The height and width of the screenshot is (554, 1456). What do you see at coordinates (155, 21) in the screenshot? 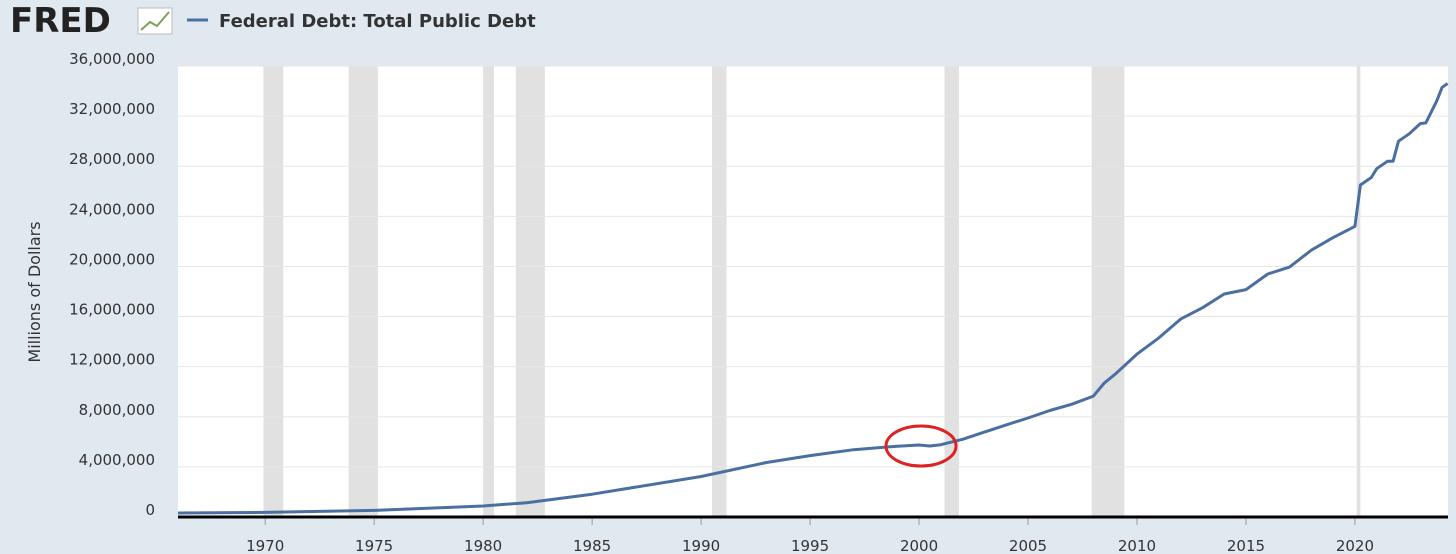
I see `logo-icon` at bounding box center [155, 21].